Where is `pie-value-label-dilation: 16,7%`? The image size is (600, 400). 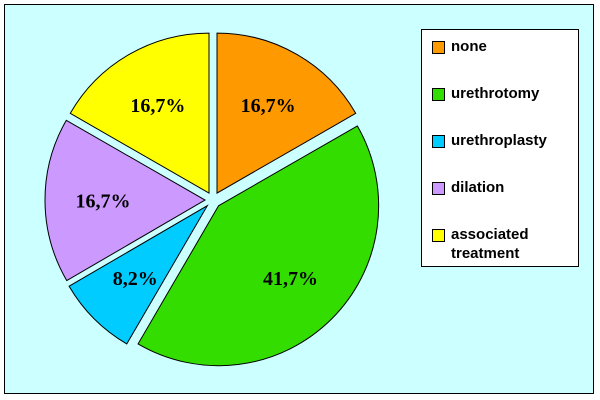
pie-value-label-dilation: 16,7% is located at coordinates (103, 201).